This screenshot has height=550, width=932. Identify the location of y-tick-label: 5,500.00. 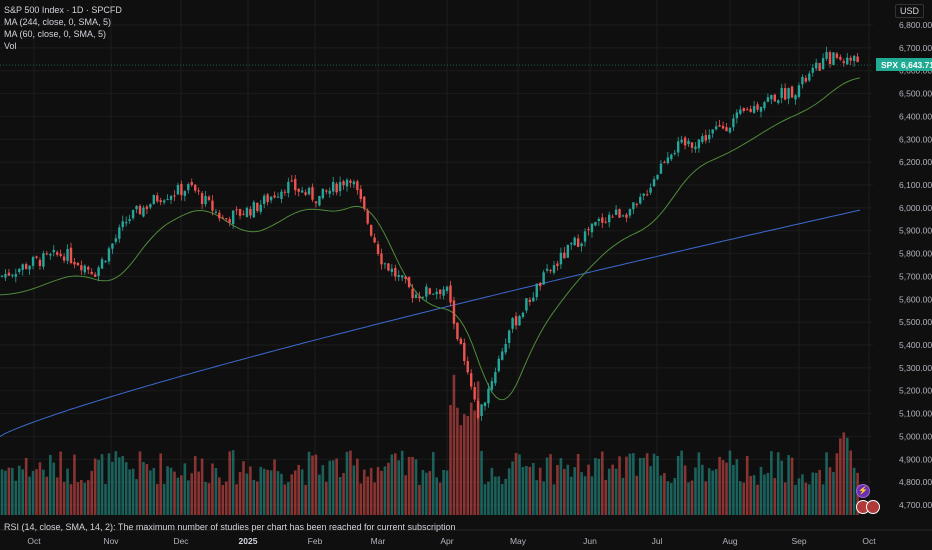
(915, 322).